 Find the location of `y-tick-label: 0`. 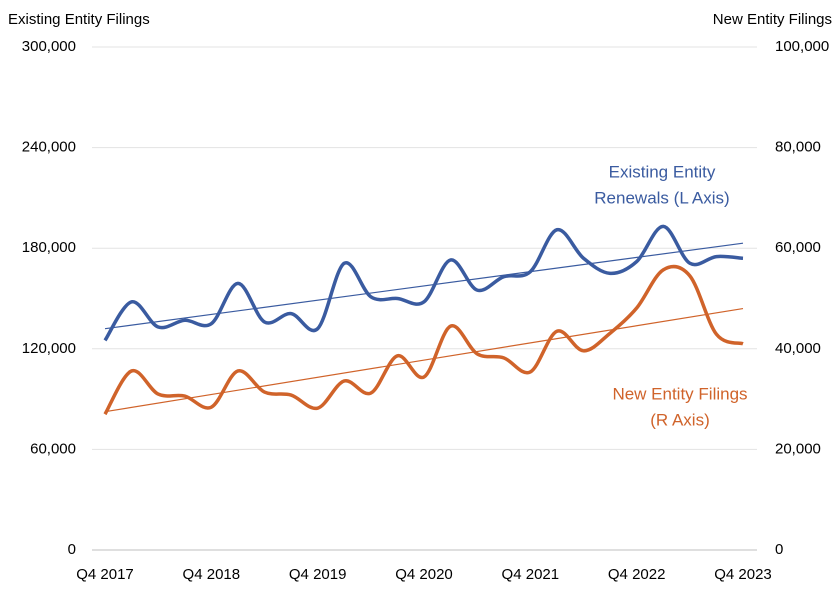

y-tick-label: 0 is located at coordinates (72, 549).